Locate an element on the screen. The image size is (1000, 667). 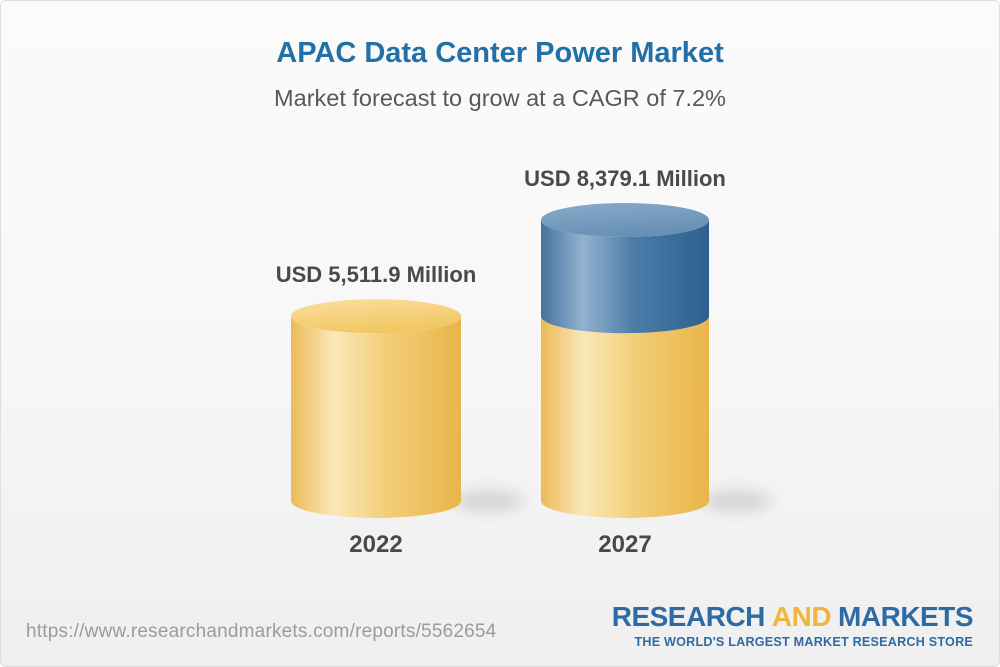
brand-word-markets: MARKETS is located at coordinates (905, 616).